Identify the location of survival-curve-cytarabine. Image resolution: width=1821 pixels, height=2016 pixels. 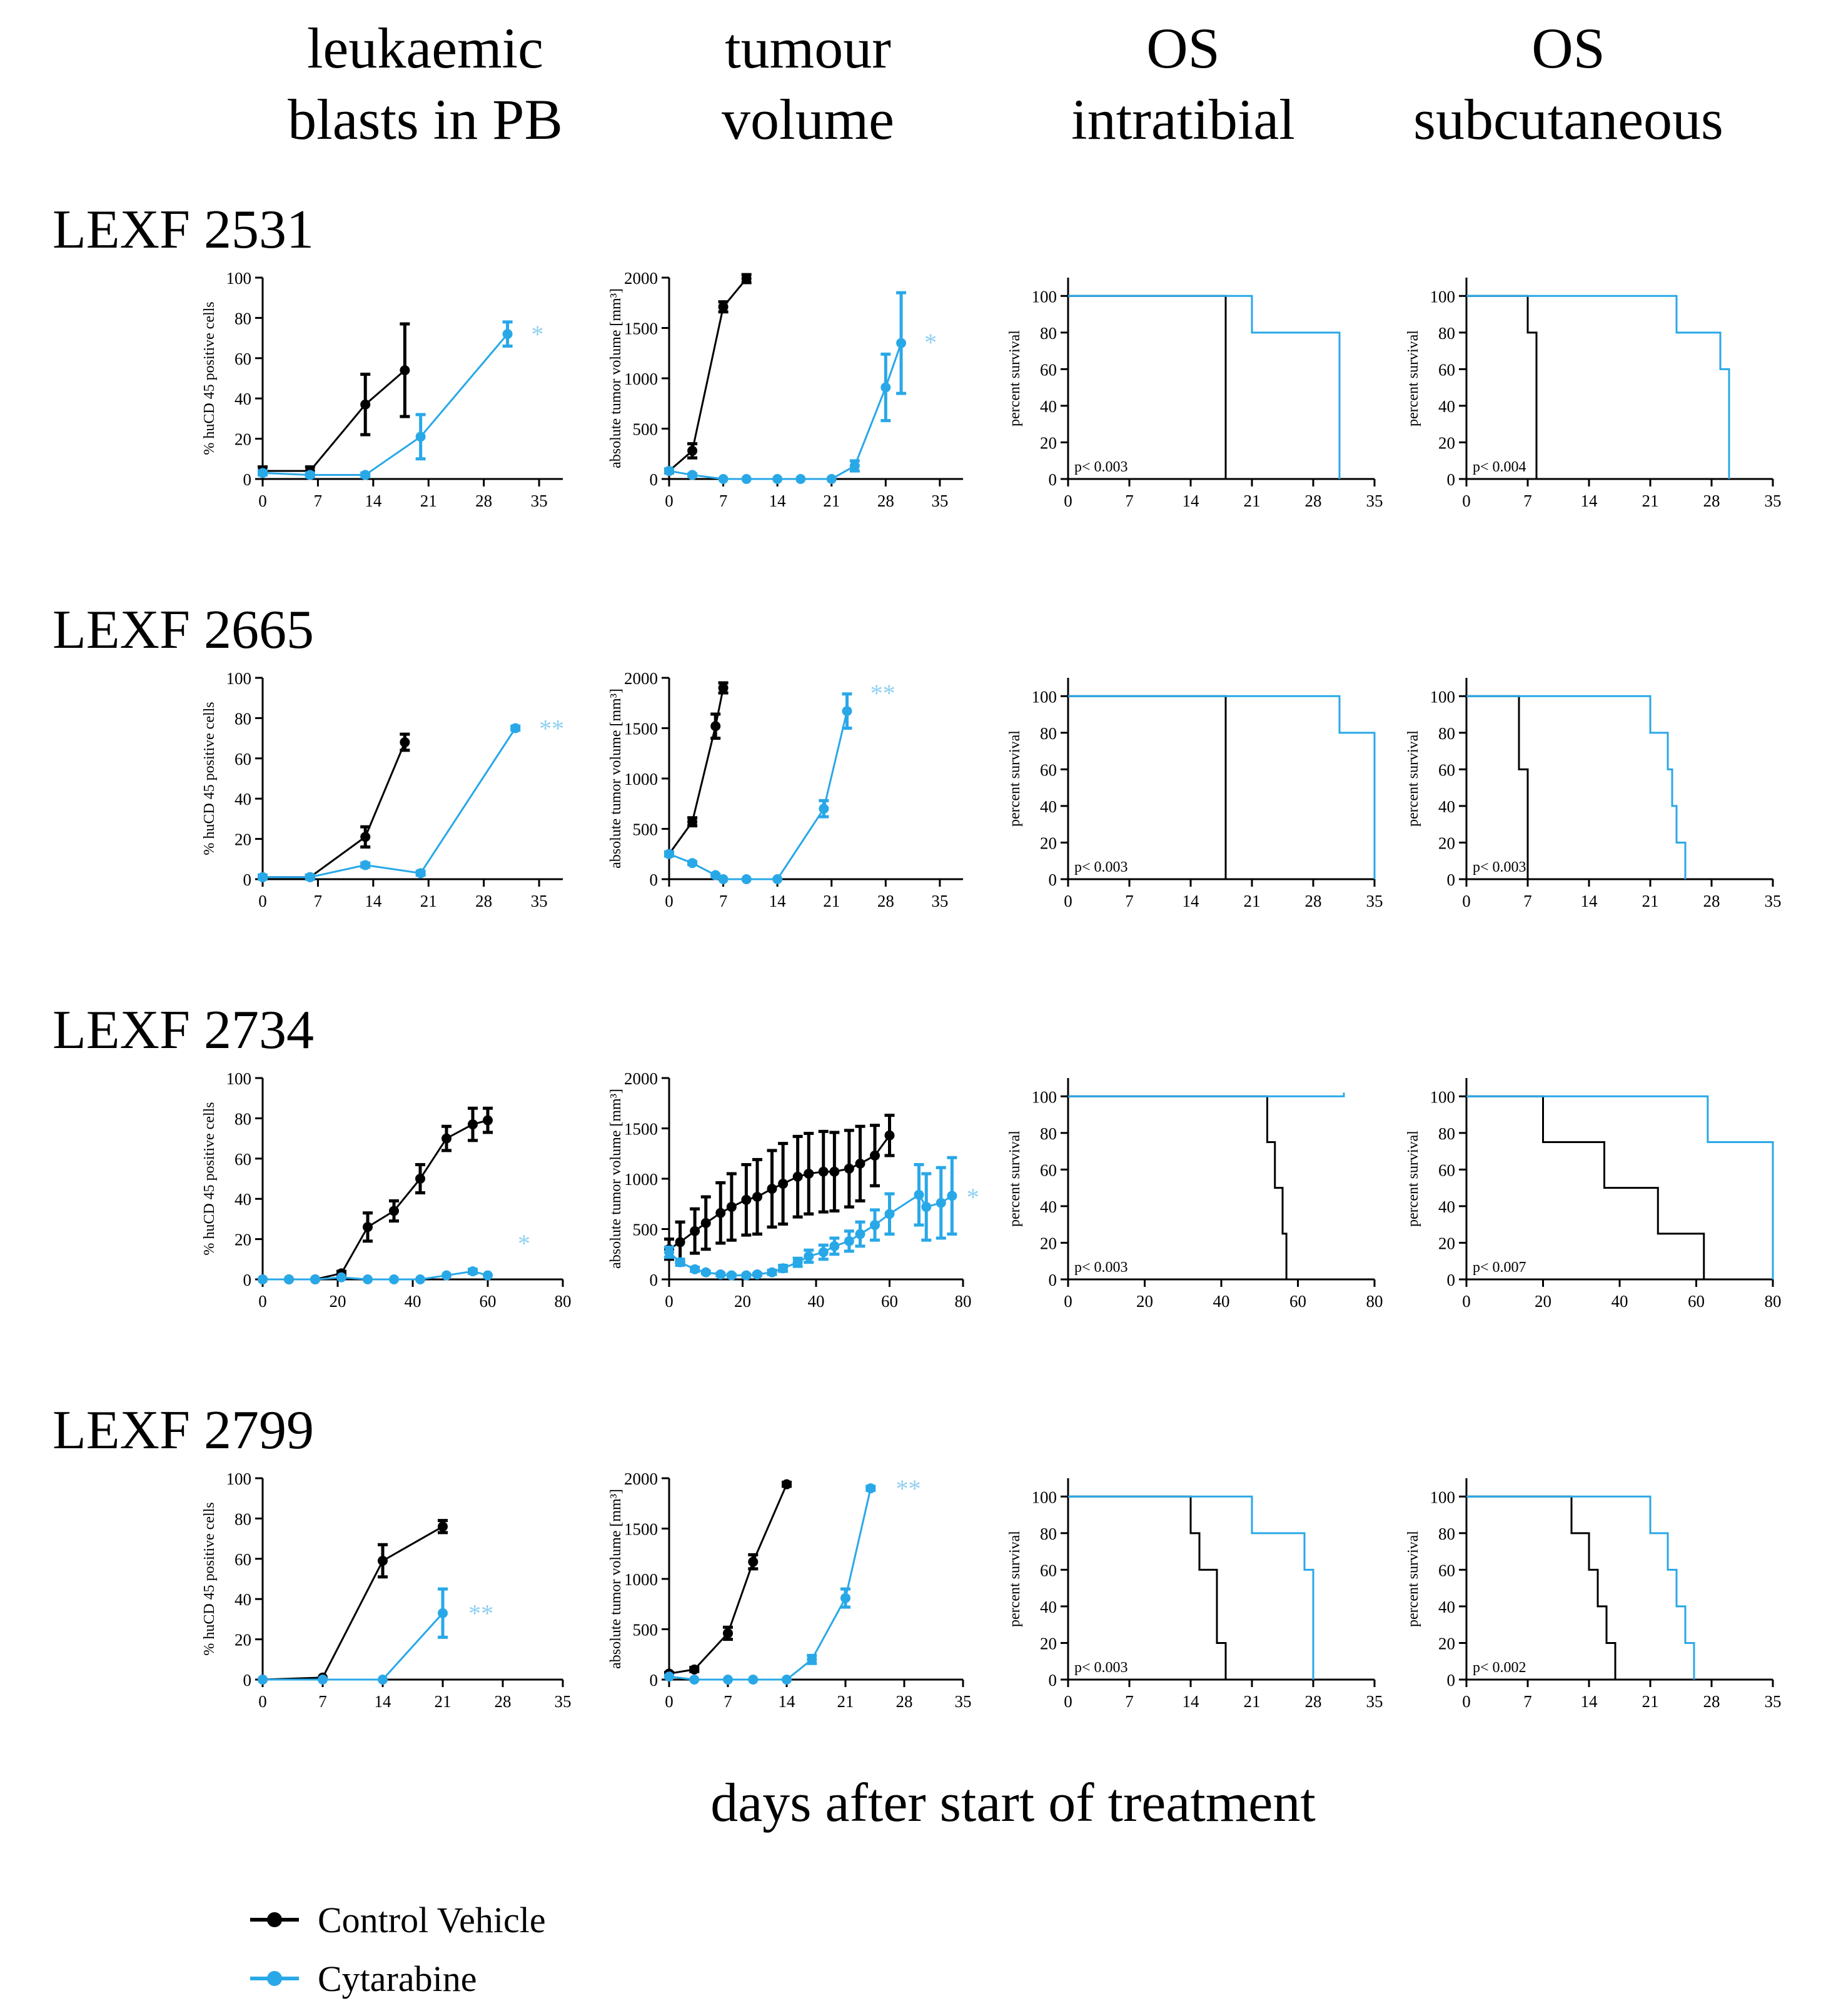
(1222, 787).